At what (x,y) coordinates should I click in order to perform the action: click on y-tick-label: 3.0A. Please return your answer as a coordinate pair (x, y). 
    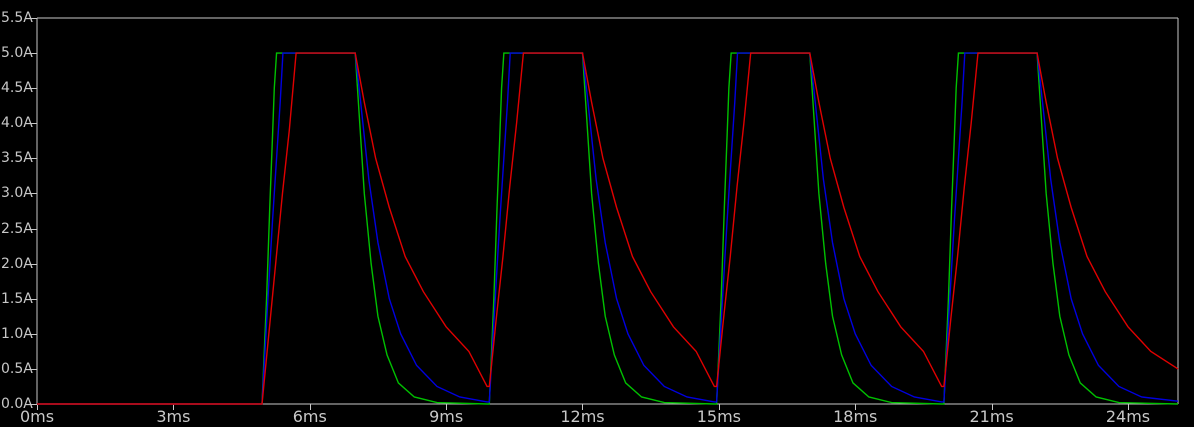
    Looking at the image, I should click on (17, 193).